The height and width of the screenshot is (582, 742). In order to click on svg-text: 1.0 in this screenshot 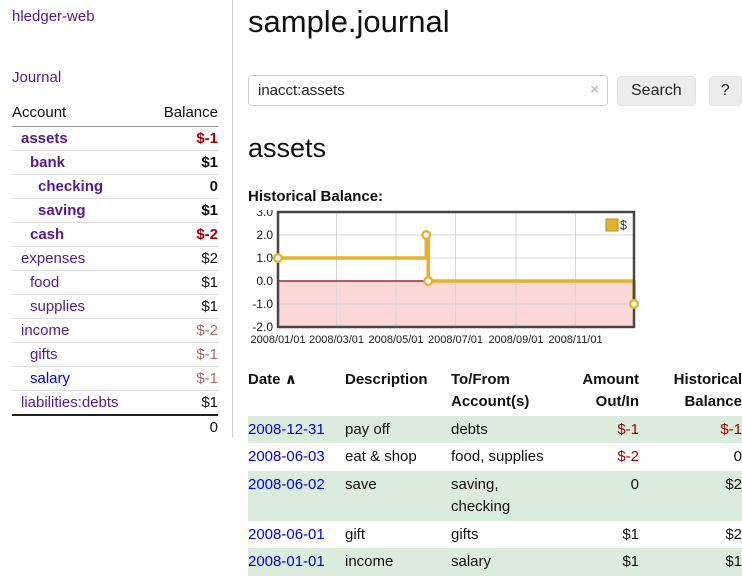, I will do `click(264, 258)`.